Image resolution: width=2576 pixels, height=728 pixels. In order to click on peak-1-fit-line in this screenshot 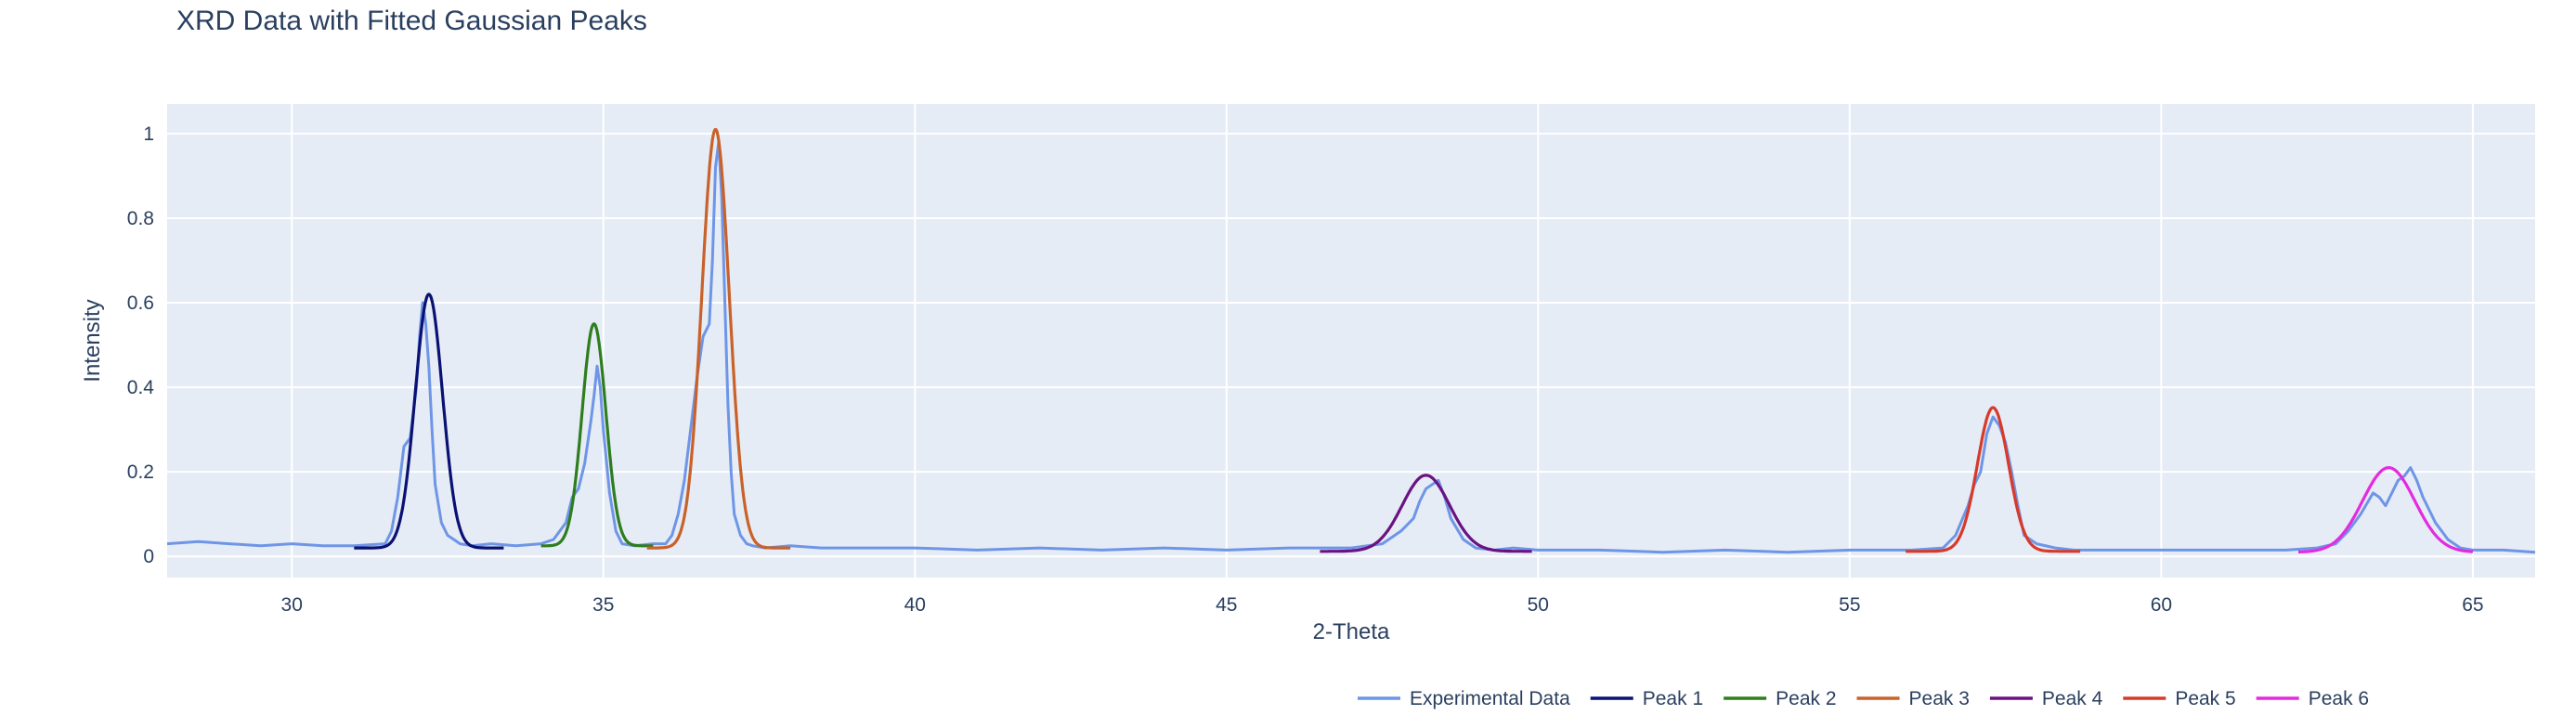, I will do `click(429, 421)`.